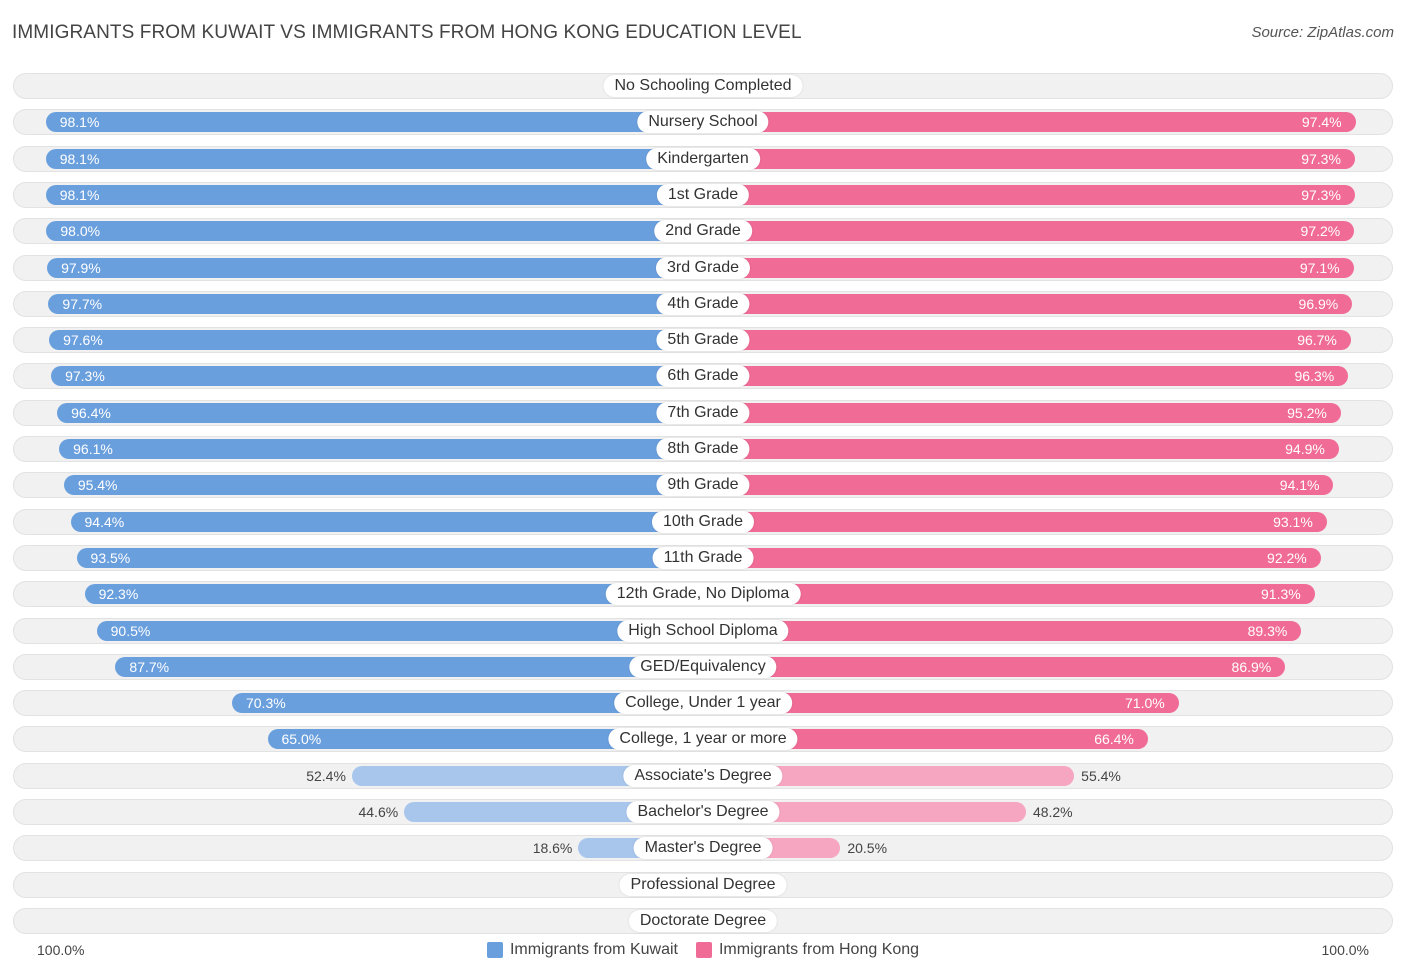 This screenshot has width=1406, height=975. I want to click on legend-label-hong-kong: Immigrants from Hong Kong, so click(819, 949).